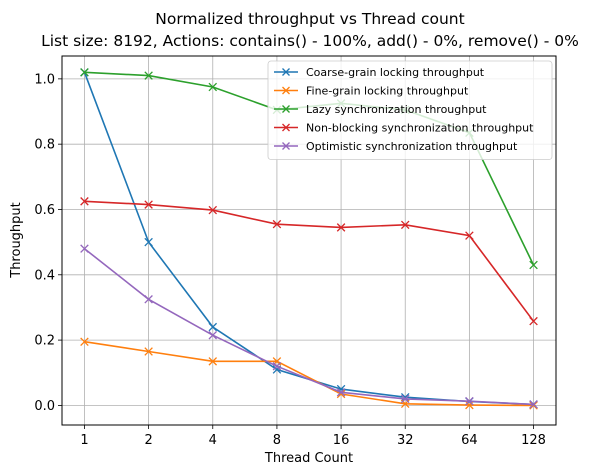  Describe the element at coordinates (44, 79) in the screenshot. I see `y-tick-label: 1.0` at that location.